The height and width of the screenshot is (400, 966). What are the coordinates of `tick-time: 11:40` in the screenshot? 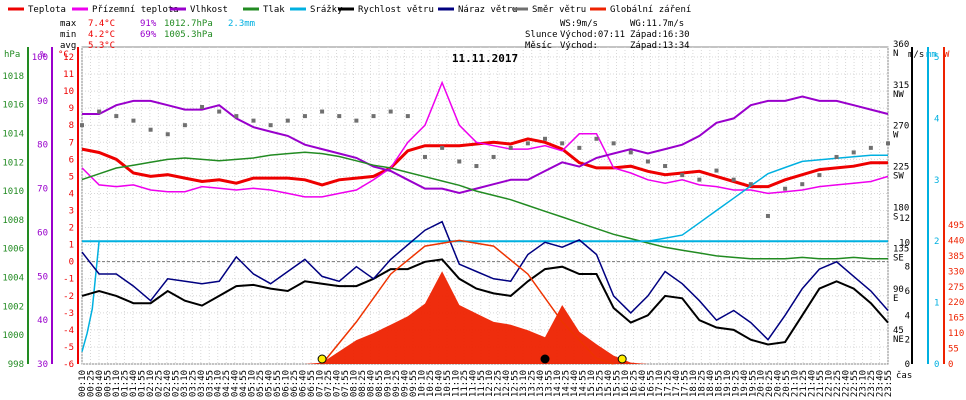 It's located at (473, 383).